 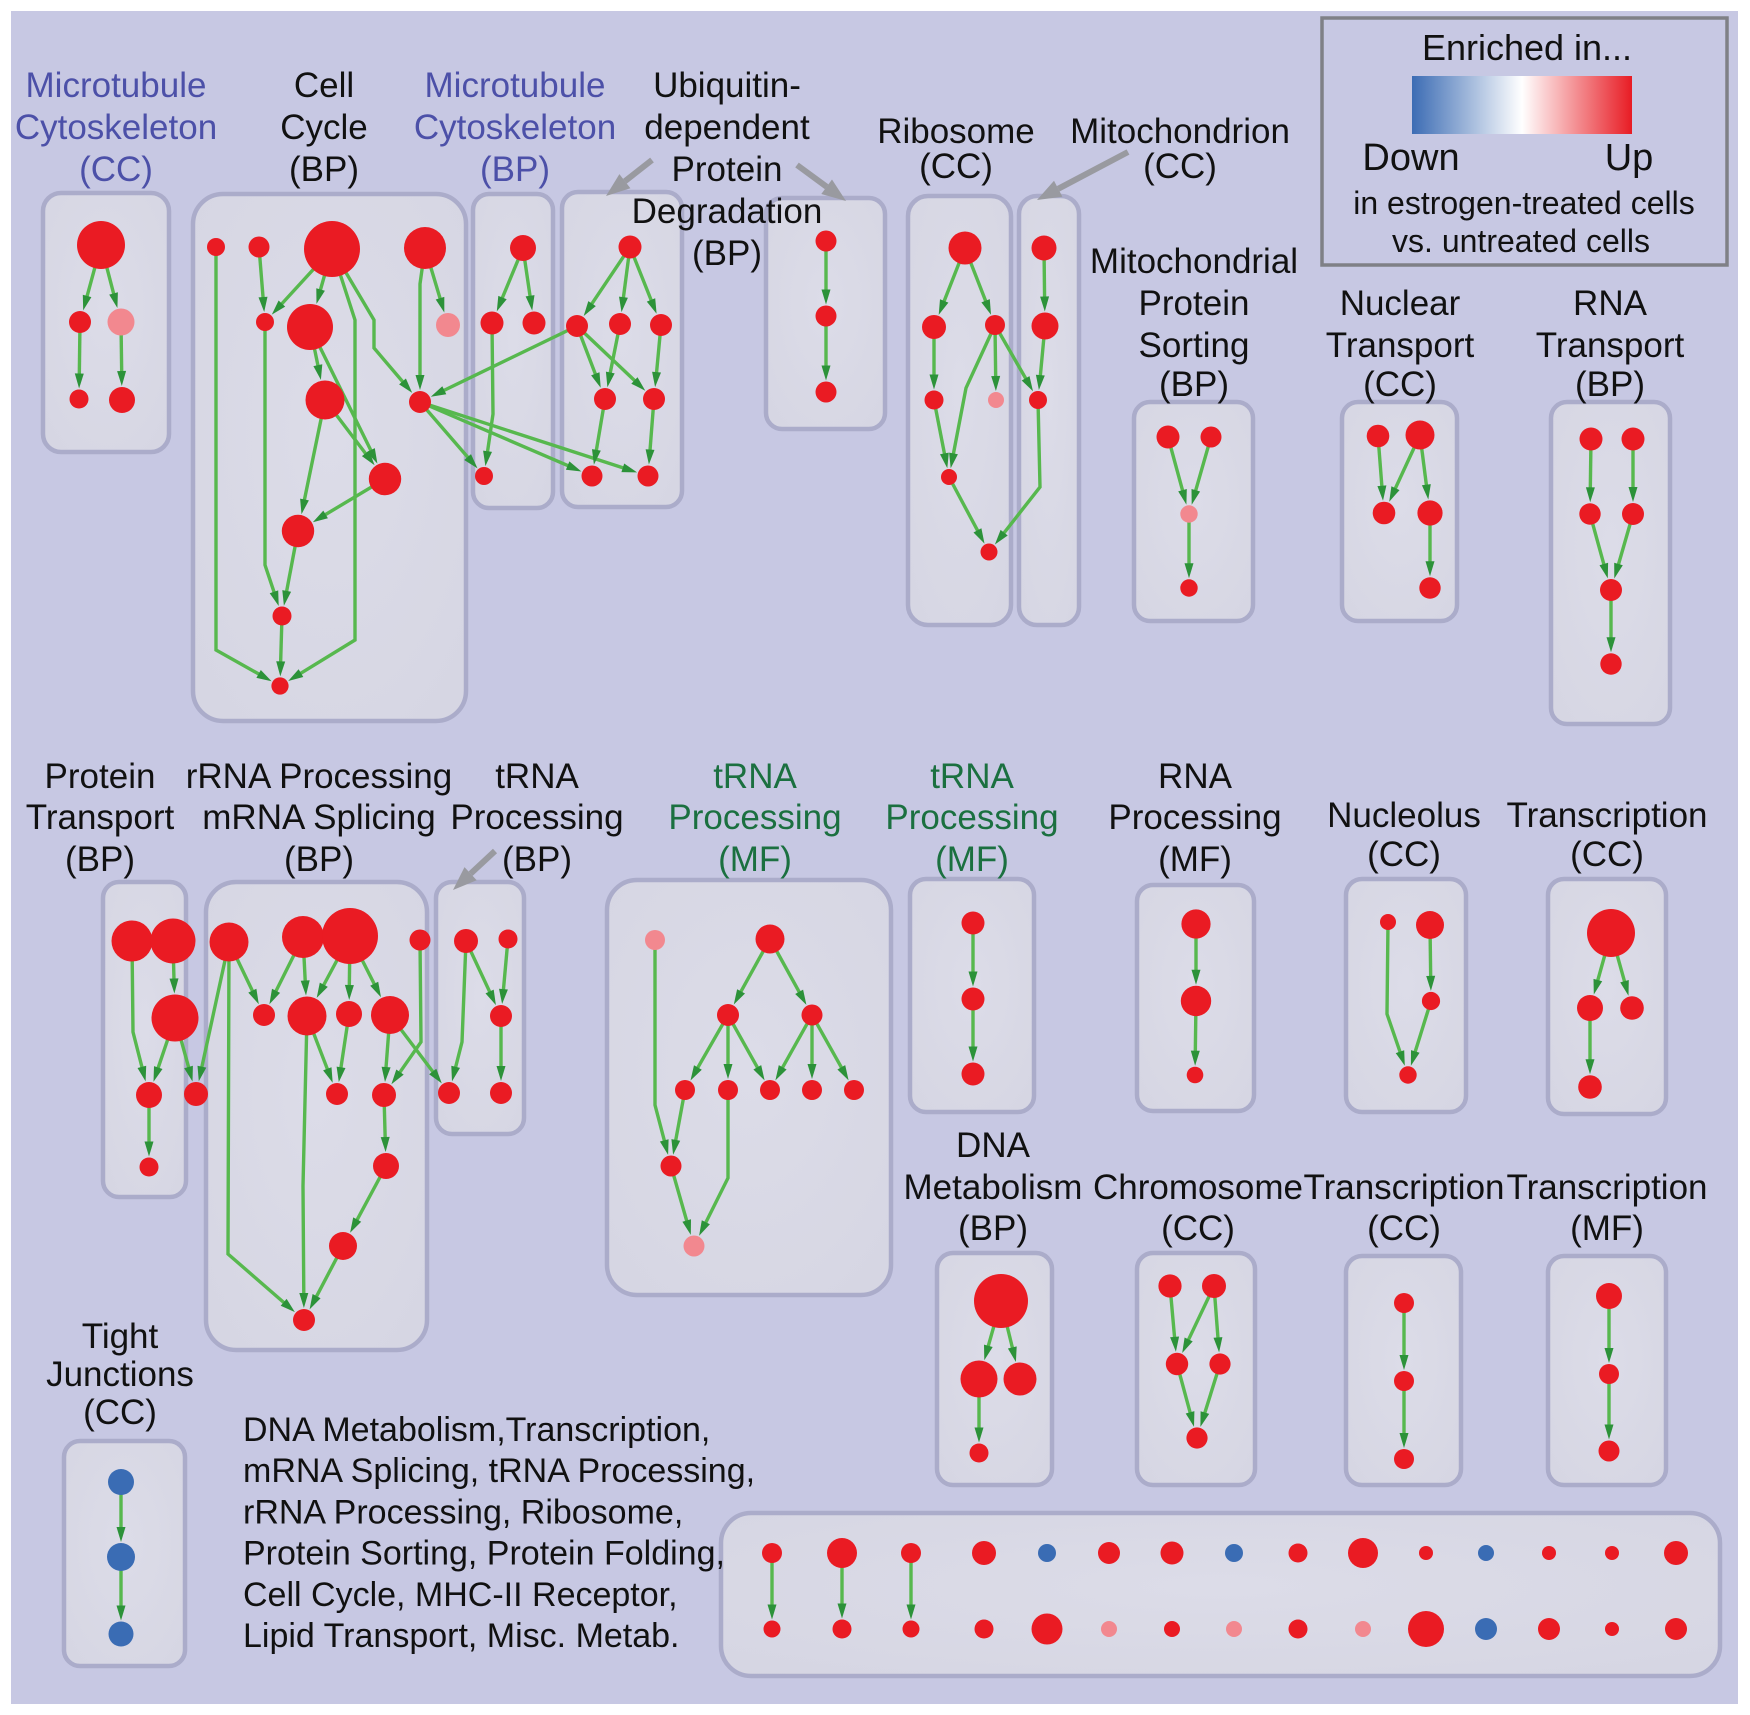 I want to click on svg-text: mRNA Splicing, so click(x=318, y=817).